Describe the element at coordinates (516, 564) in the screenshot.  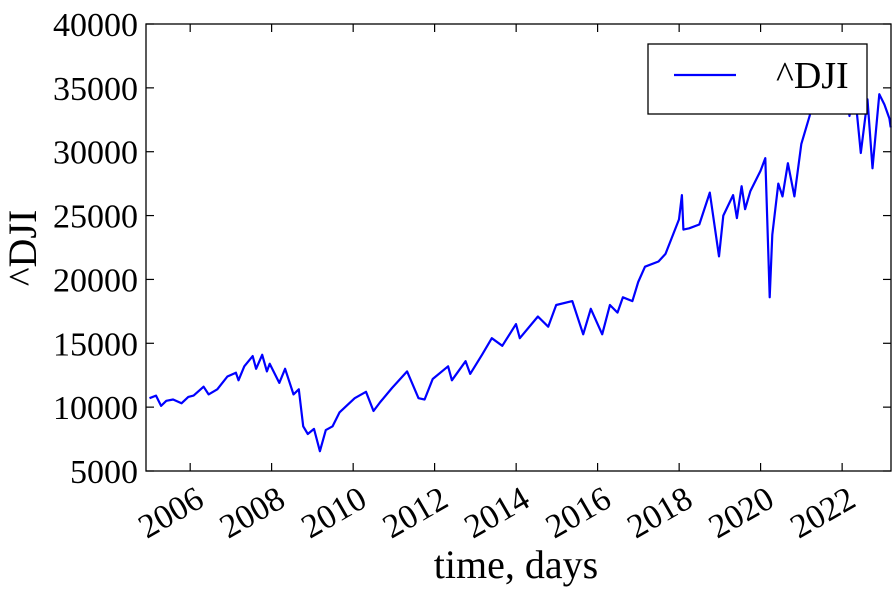
I see `x-axis-label: time, days` at that location.